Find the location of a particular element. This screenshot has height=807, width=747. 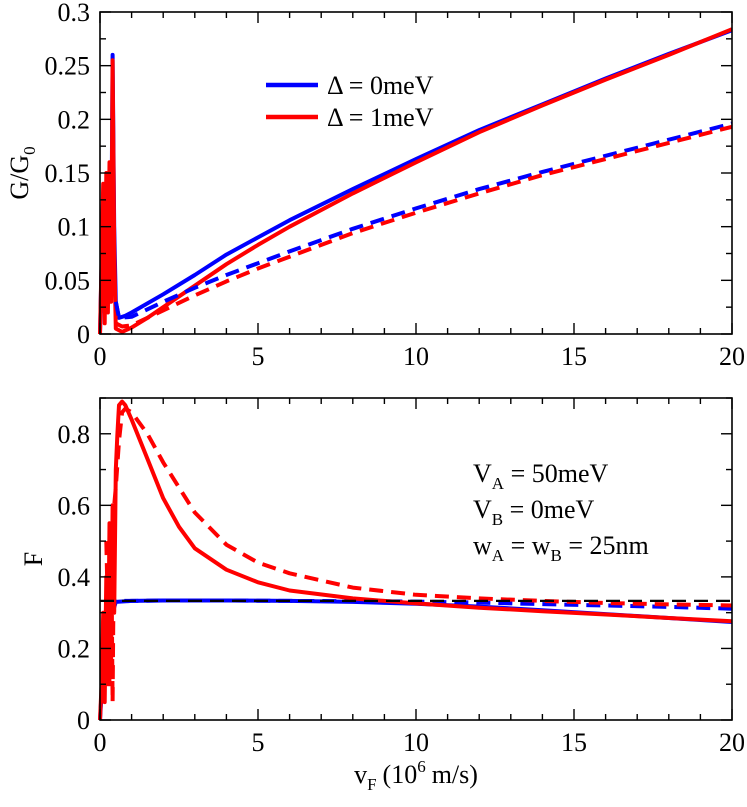

x-label-unit: m/s) is located at coordinates (455, 774).